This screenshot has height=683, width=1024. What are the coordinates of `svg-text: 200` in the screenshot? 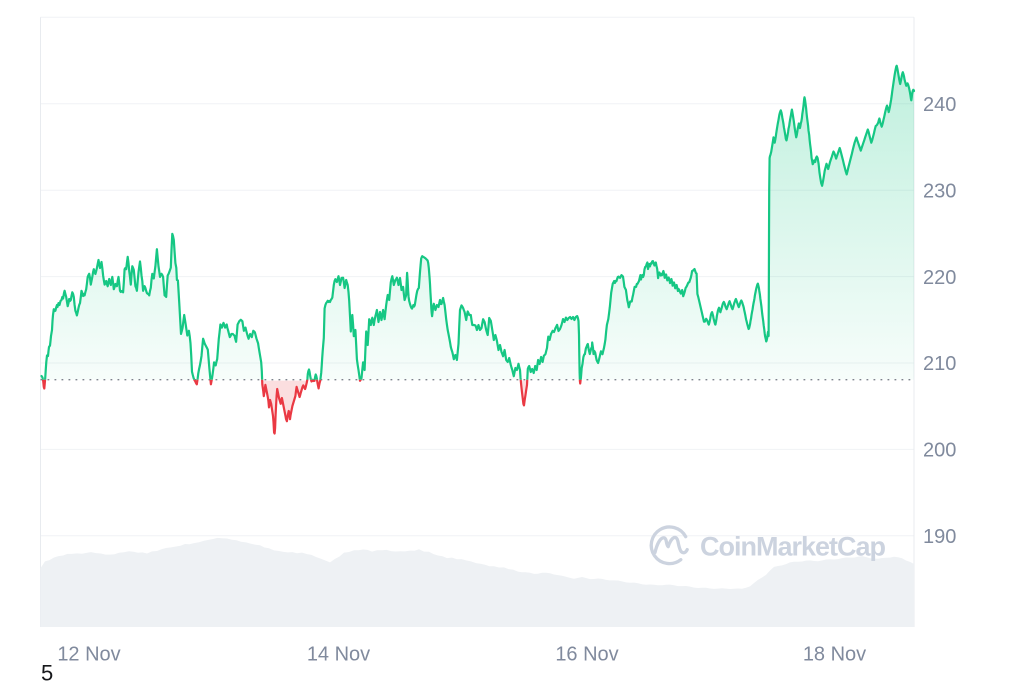 It's located at (939, 451).